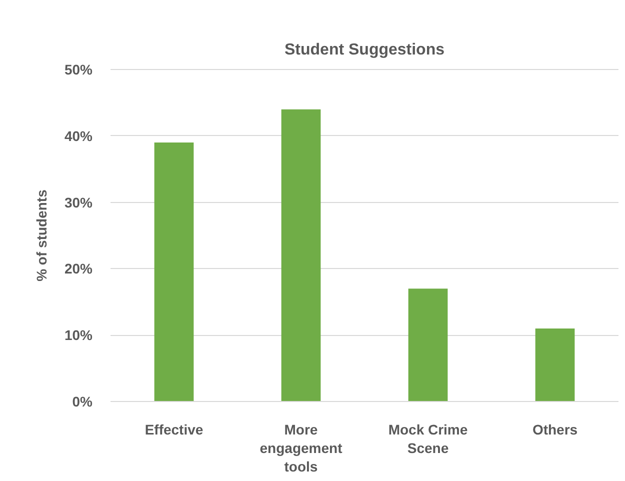 The width and height of the screenshot is (625, 481). What do you see at coordinates (174, 430) in the screenshot?
I see `x-tick-label: Effective` at bounding box center [174, 430].